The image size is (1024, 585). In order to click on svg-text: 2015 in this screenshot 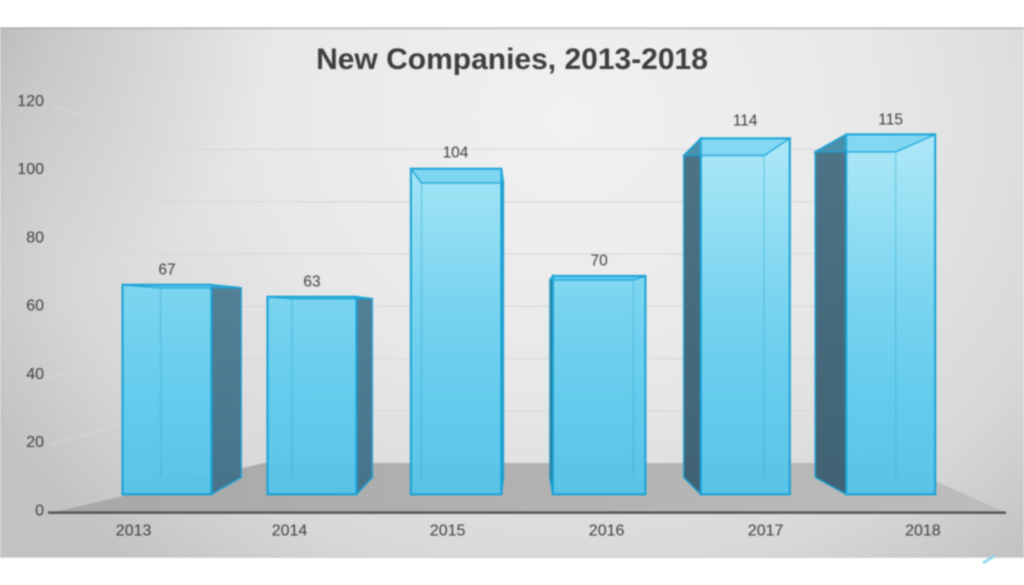, I will do `click(448, 531)`.